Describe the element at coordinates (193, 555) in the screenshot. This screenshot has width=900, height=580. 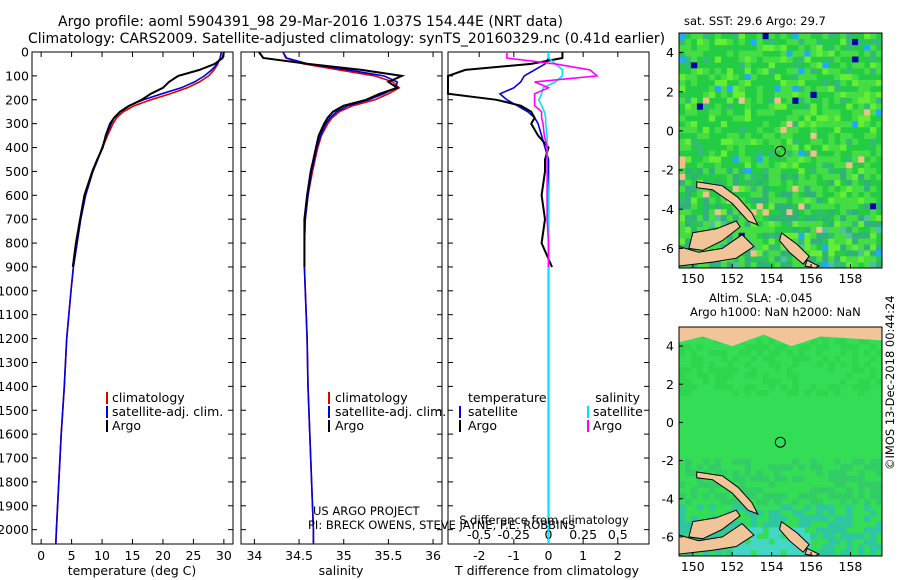
I see `x-tick-label: 25` at that location.